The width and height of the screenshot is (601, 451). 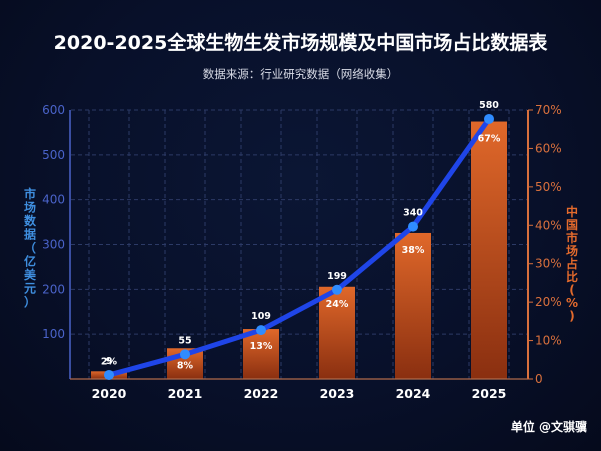 I want to click on chart-subtitle: 数据来源：行业研究数据（网络收集）, so click(x=300, y=74).